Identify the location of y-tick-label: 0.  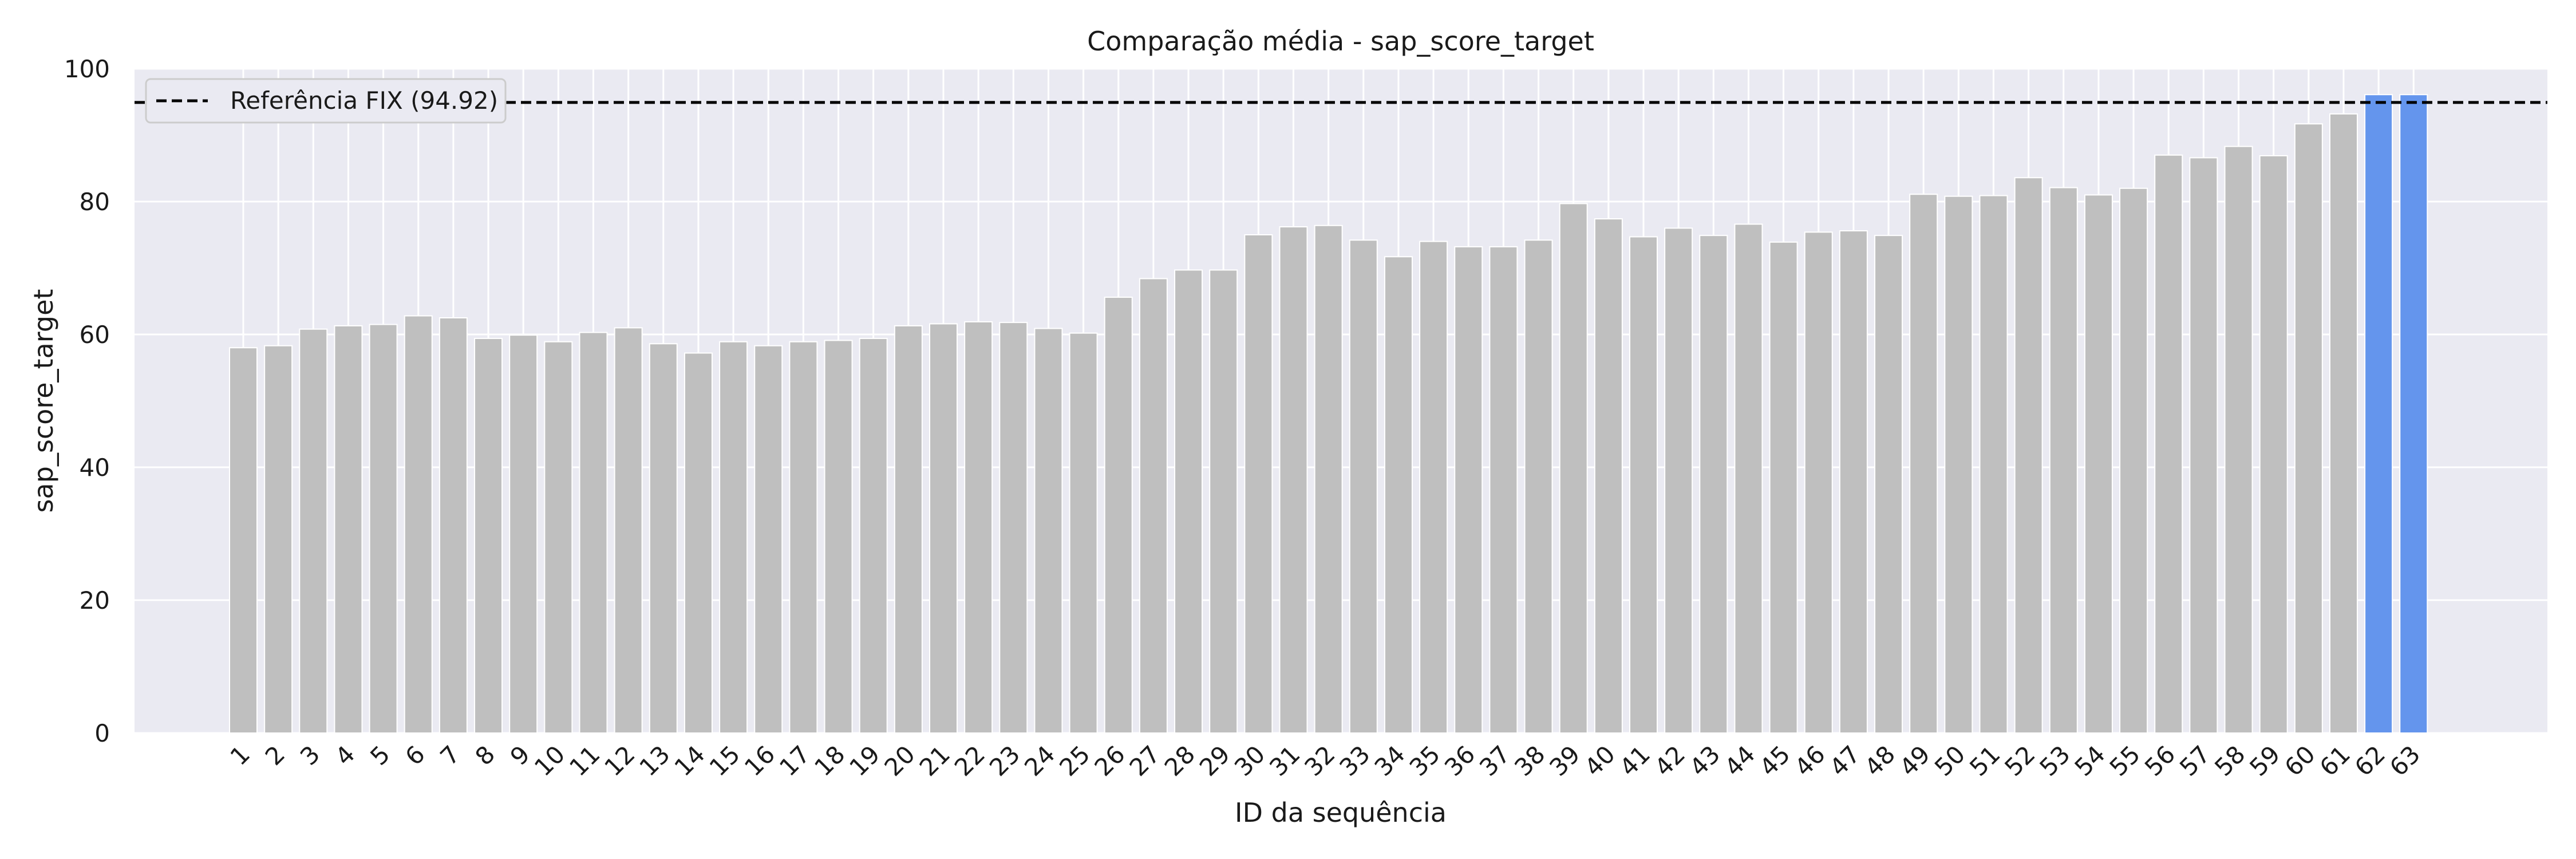
(102, 733).